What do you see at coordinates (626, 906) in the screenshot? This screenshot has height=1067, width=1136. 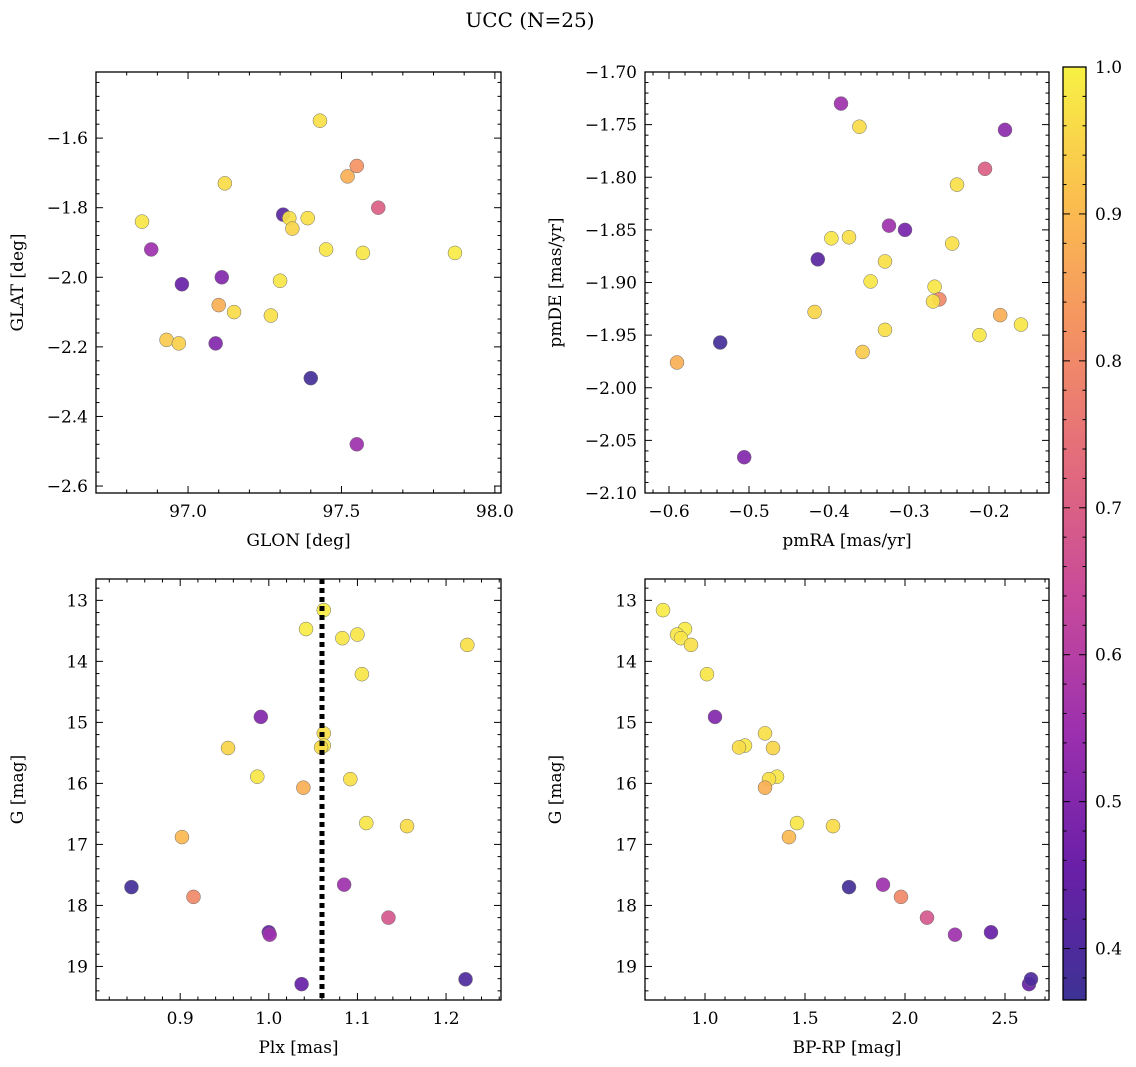 I see `y-tick-label: 18` at bounding box center [626, 906].